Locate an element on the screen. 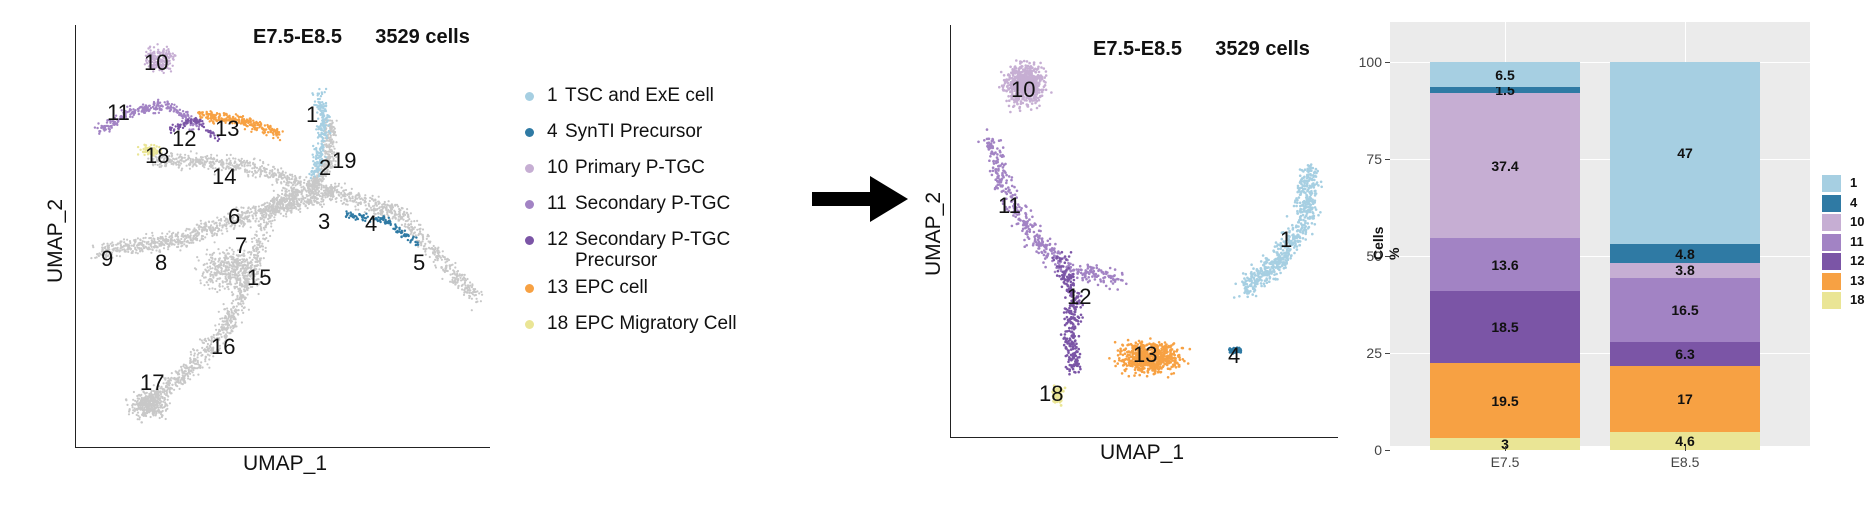 This screenshot has height=509, width=1866. umap-full-label-18: 18 is located at coordinates (157, 155).